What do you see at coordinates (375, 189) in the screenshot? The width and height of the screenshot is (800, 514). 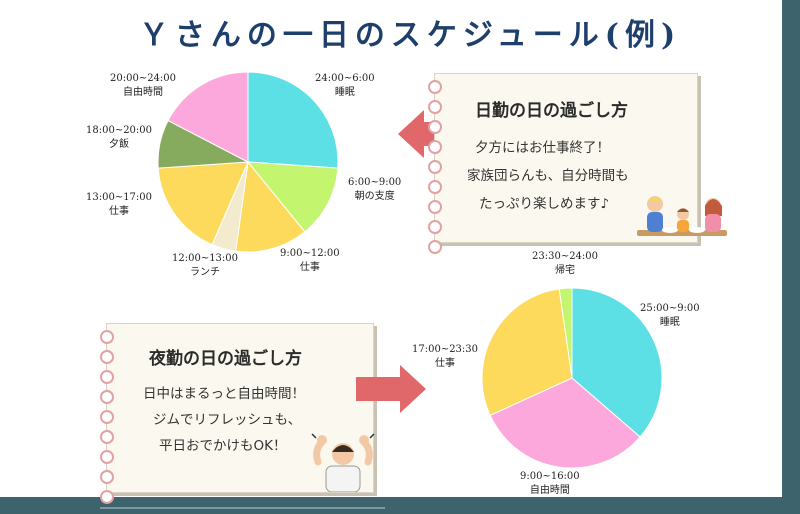 I see `pie1-label-morning: 6:00~9:00 朝の支度` at bounding box center [375, 189].